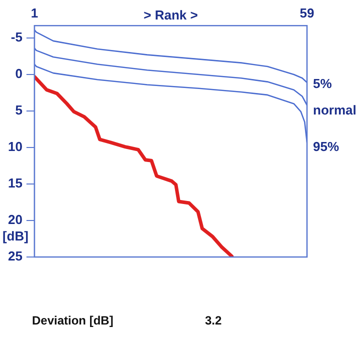 The width and height of the screenshot is (357, 342). What do you see at coordinates (16, 37) in the screenshot?
I see `y-tick-label: -5` at bounding box center [16, 37].